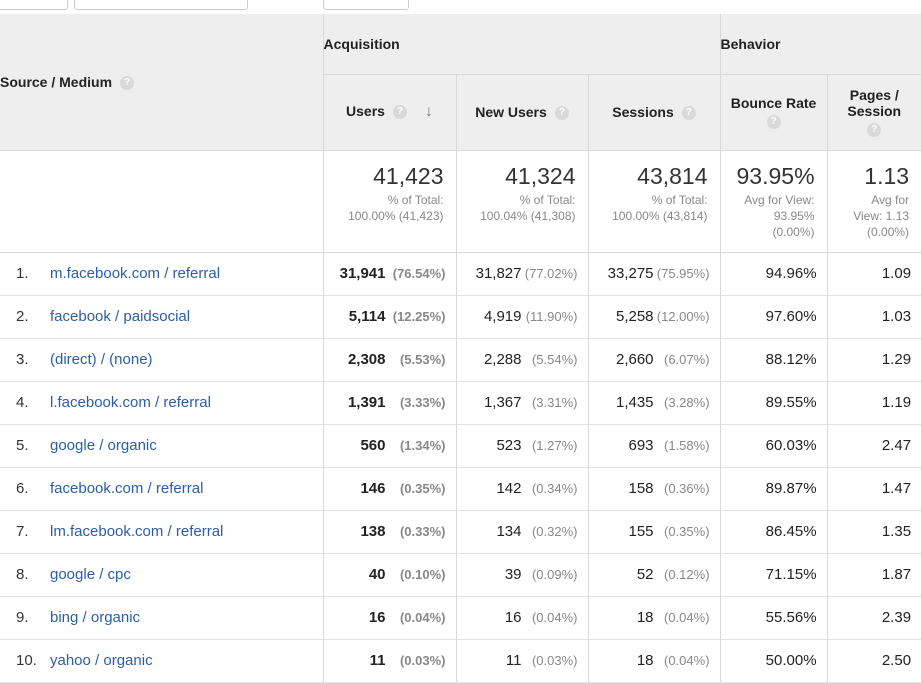 The width and height of the screenshot is (921, 683). Describe the element at coordinates (415, 199) in the screenshot. I see `totals-users-caption: % of Total:` at that location.